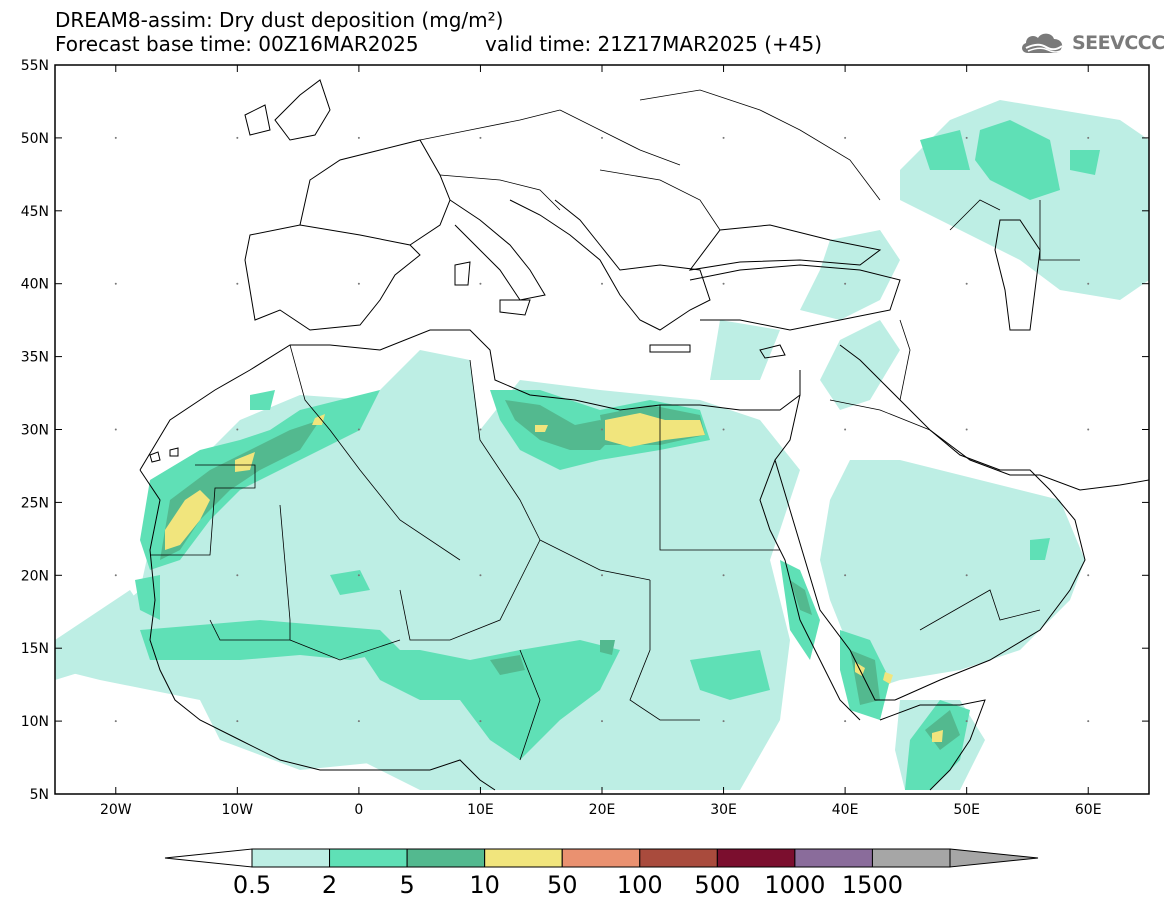 The image size is (1165, 907). What do you see at coordinates (602, 810) in the screenshot?
I see `lon-label: 20E` at bounding box center [602, 810].